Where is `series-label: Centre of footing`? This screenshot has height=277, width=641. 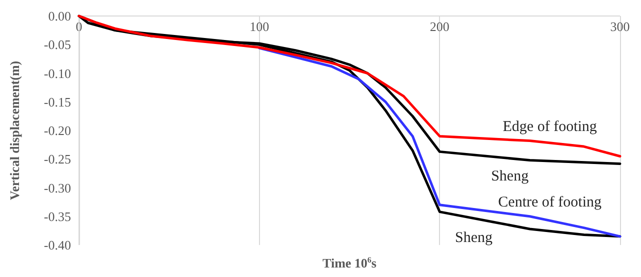
series-label: Centre of footing is located at coordinates (550, 202).